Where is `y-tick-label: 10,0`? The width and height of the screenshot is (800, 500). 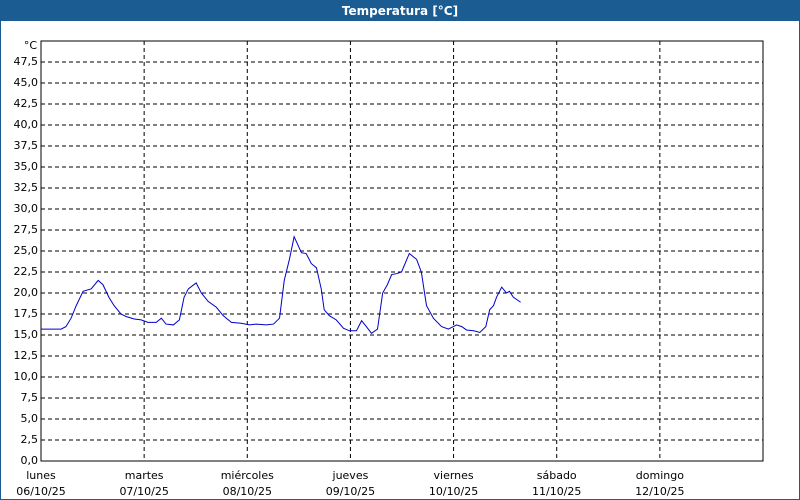 y-tick-label: 10,0 is located at coordinates (26, 376).